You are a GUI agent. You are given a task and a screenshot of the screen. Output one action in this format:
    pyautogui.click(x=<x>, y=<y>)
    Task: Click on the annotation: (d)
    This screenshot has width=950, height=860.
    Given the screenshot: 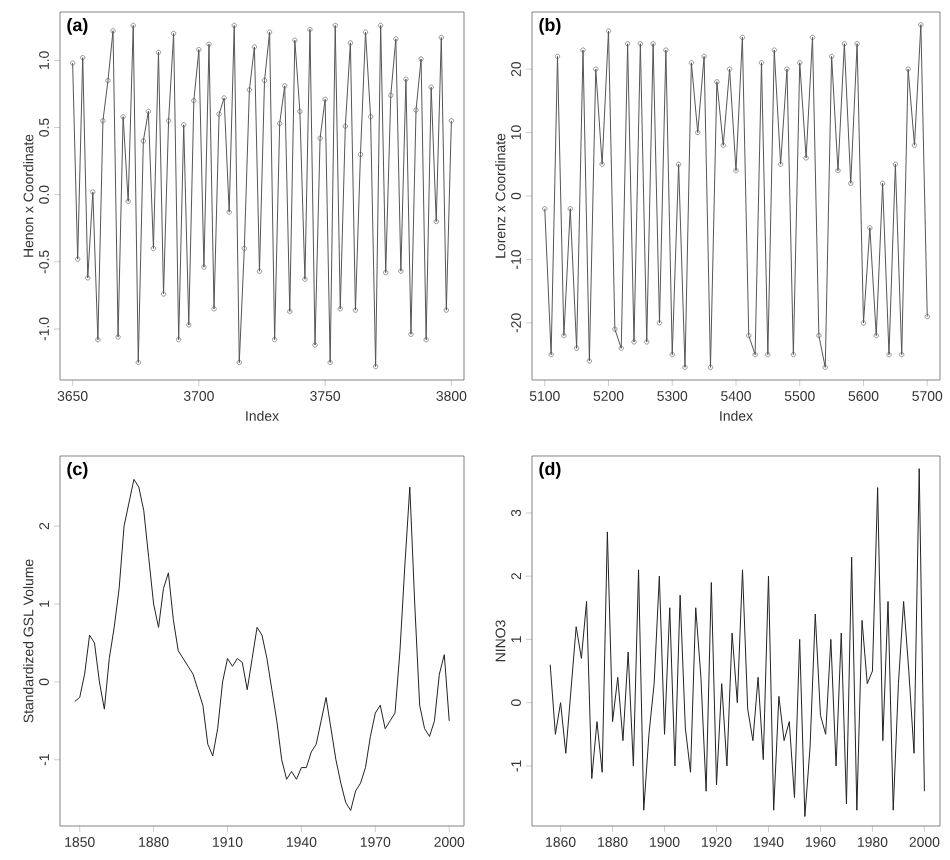 What is the action you would take?
    pyautogui.click(x=550, y=470)
    